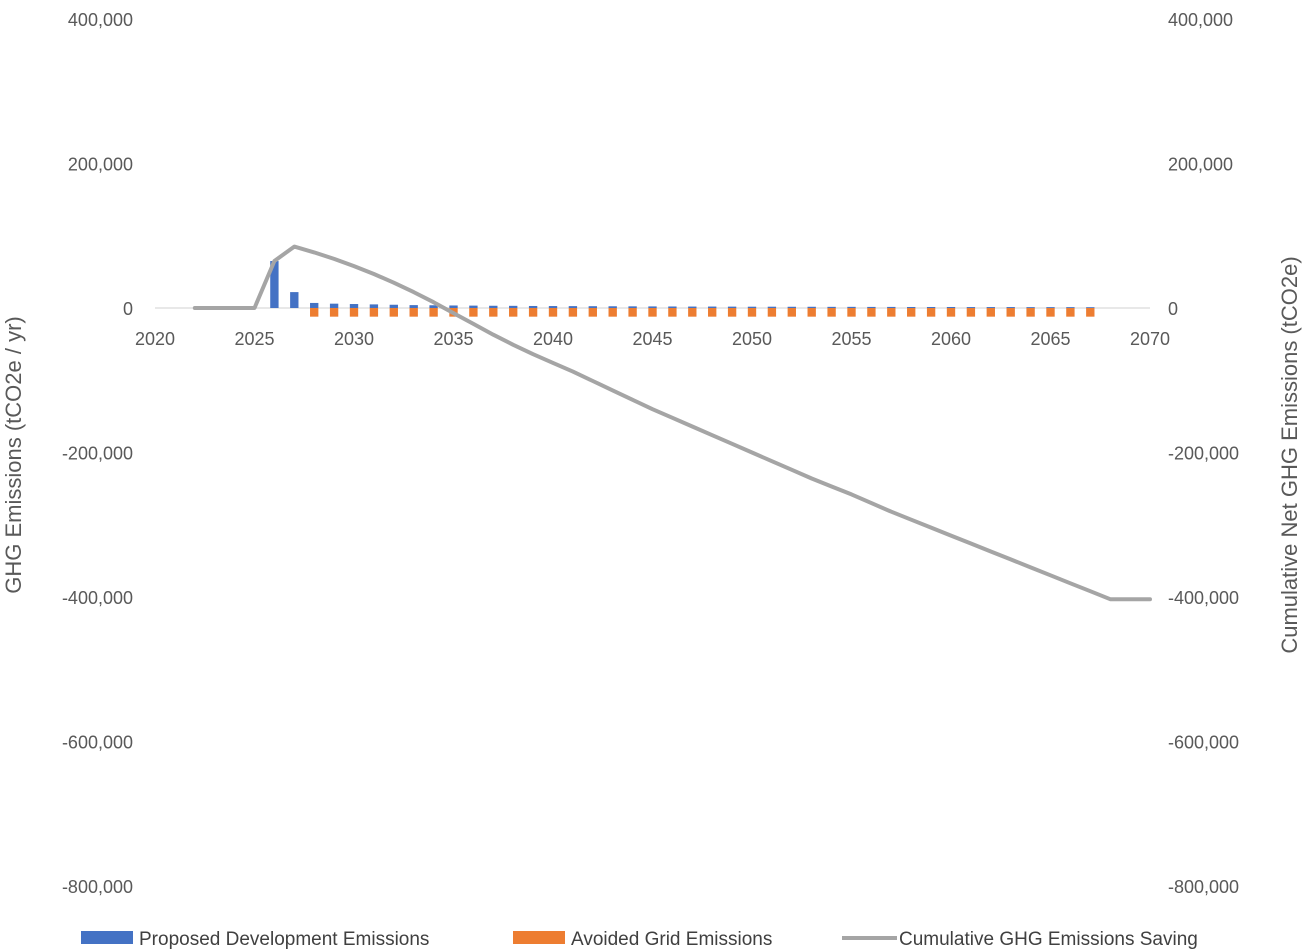  I want to click on bar-avoided-2048, so click(712, 312).